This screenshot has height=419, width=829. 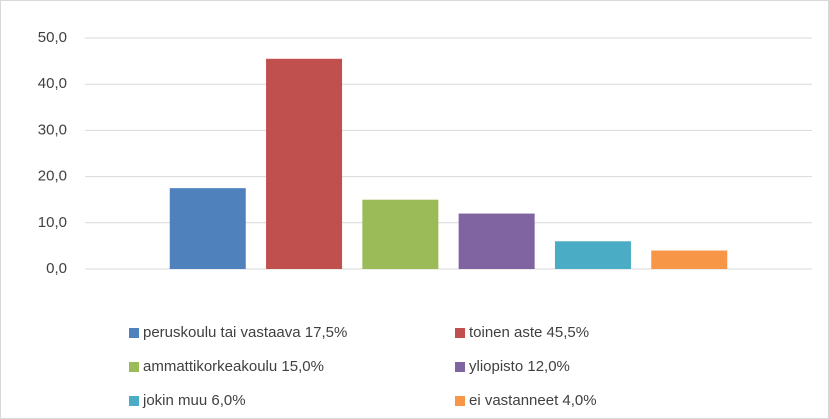 What do you see at coordinates (233, 366) in the screenshot?
I see `legend-label: ammattikorkeakoulu 15,0%` at bounding box center [233, 366].